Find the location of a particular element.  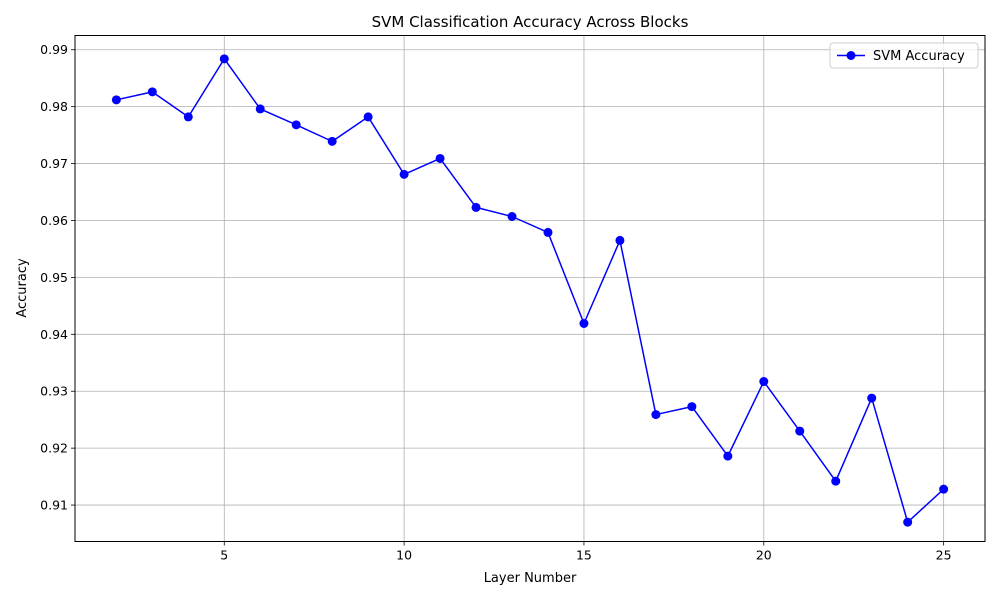

y-tick-label: 0.92 is located at coordinates (54, 448).